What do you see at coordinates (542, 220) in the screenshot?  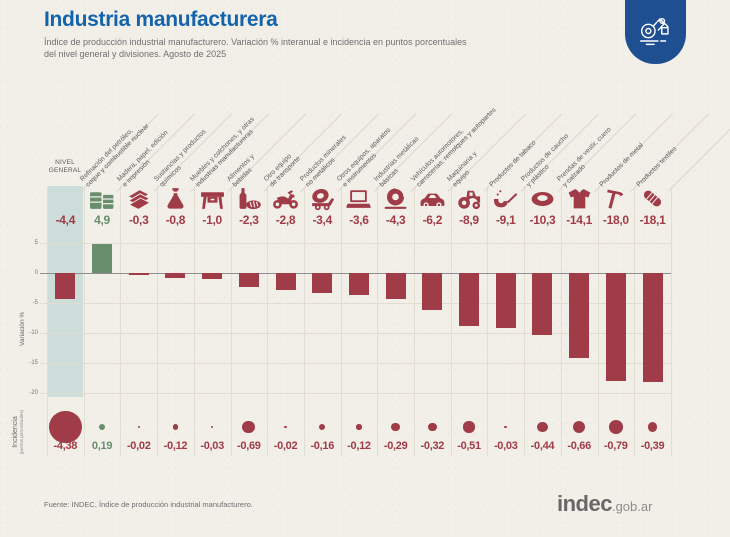 I see `variation-value: -10,3` at bounding box center [542, 220].